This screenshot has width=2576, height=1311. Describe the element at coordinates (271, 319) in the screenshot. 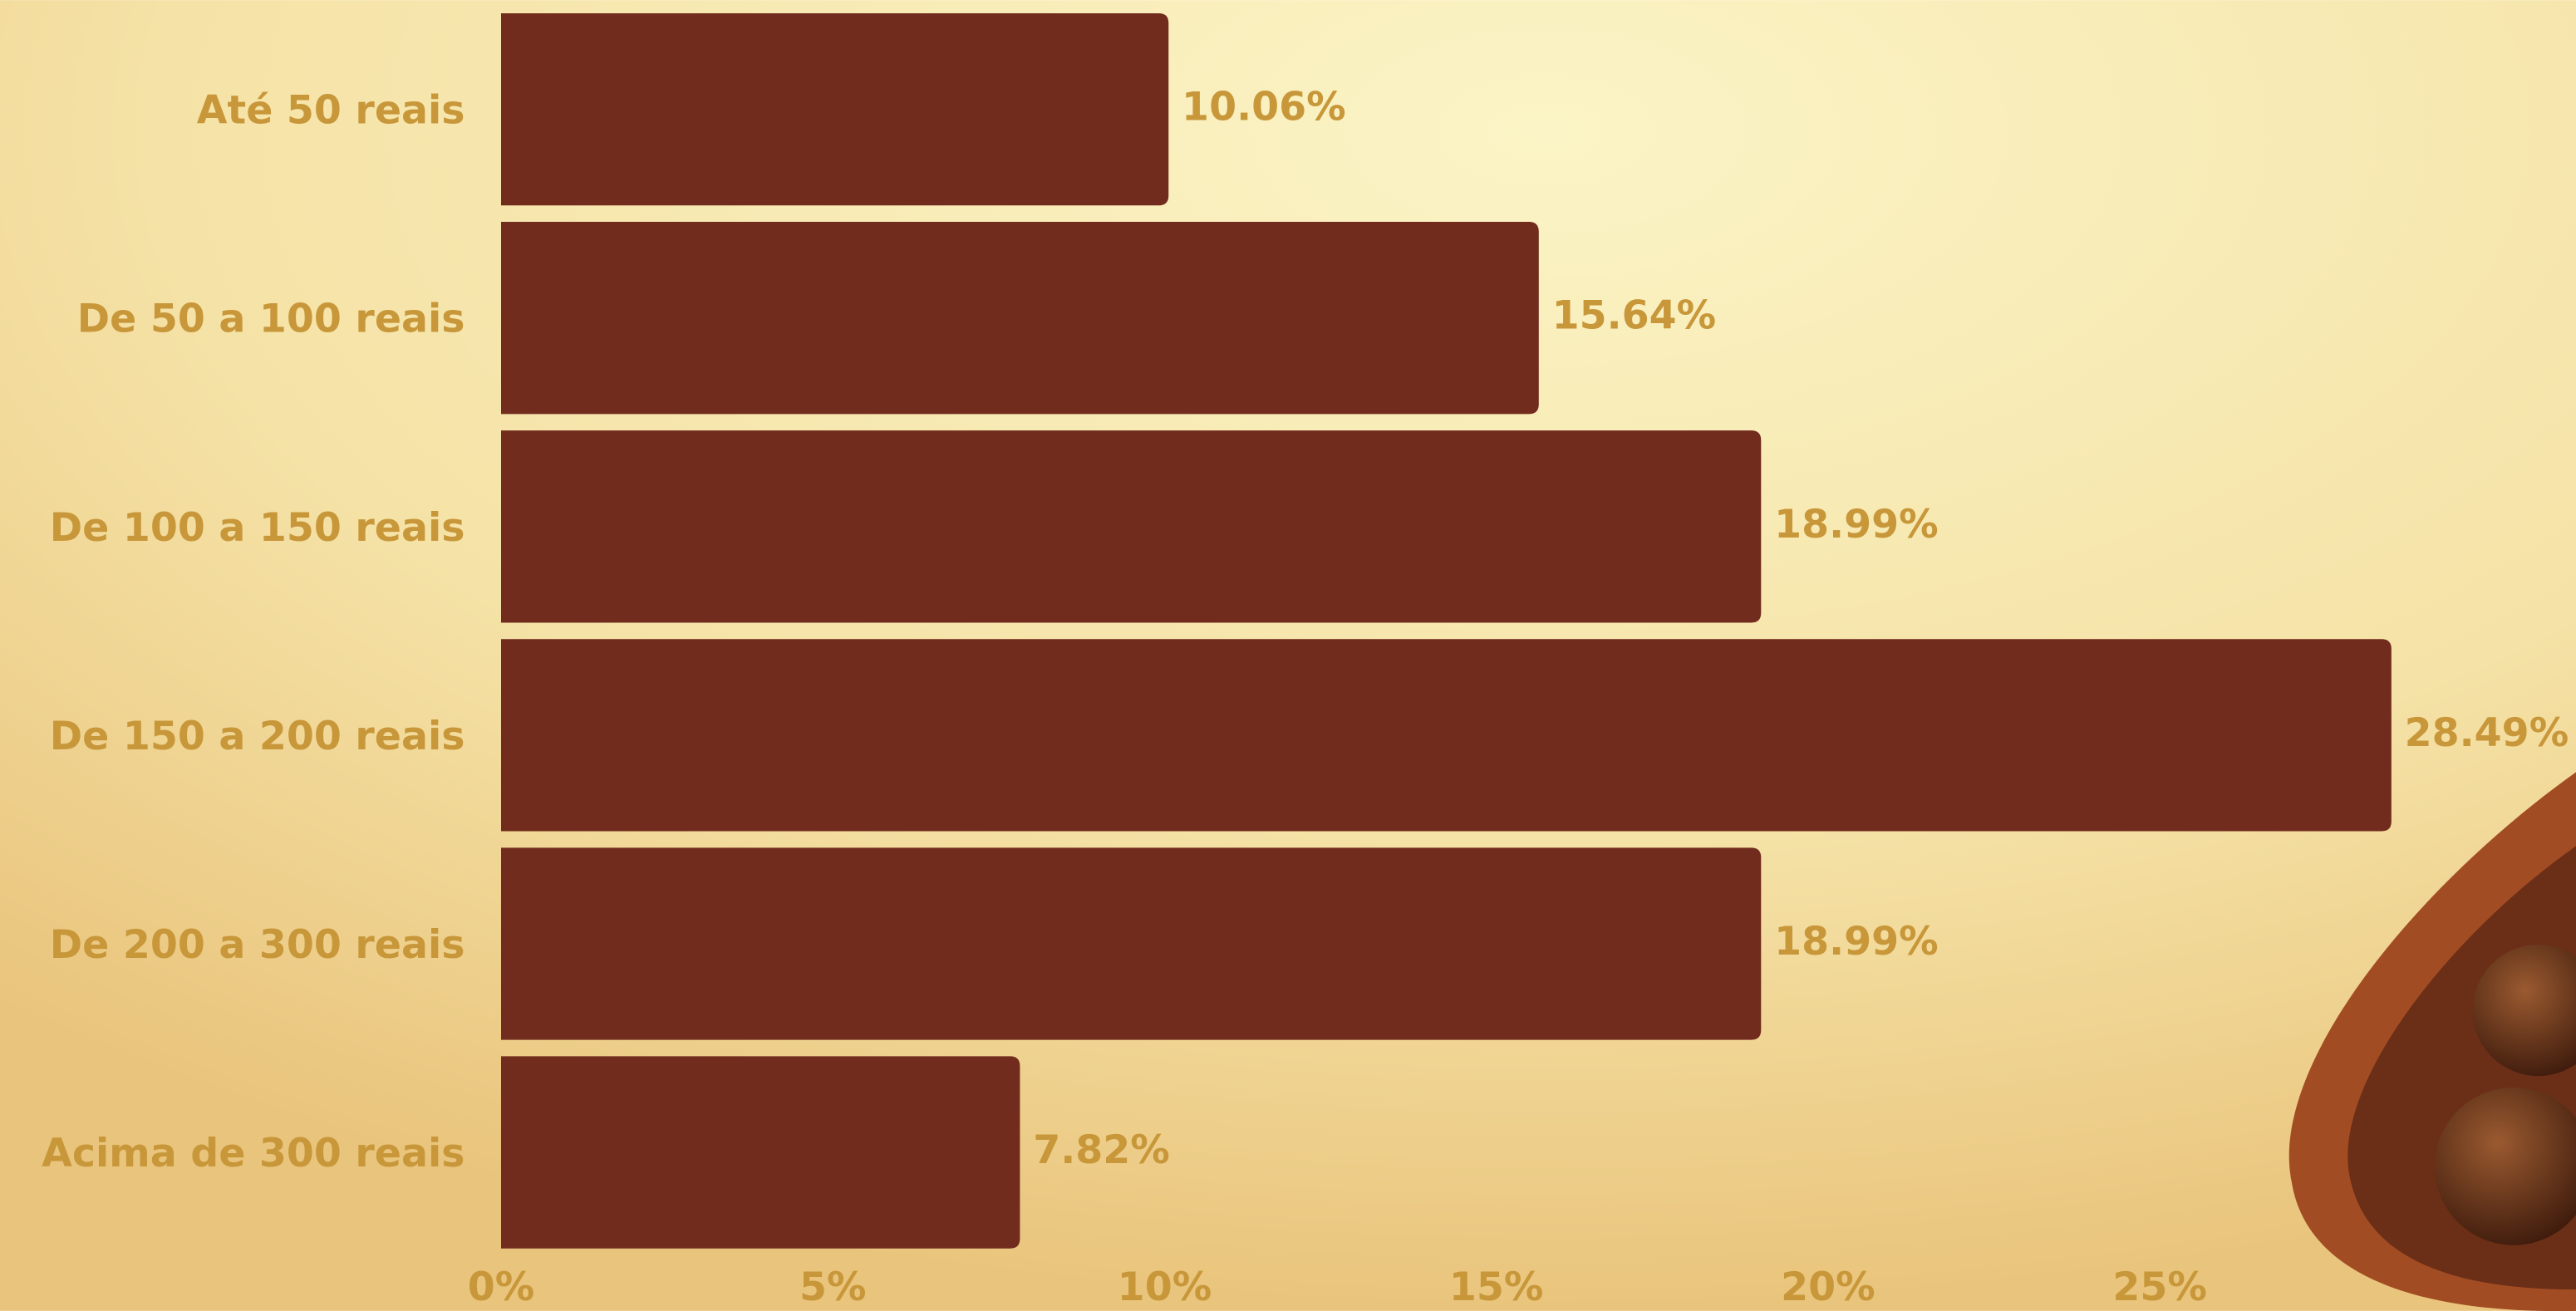

I see `y-tick-label: De 50 a 100 reais` at that location.